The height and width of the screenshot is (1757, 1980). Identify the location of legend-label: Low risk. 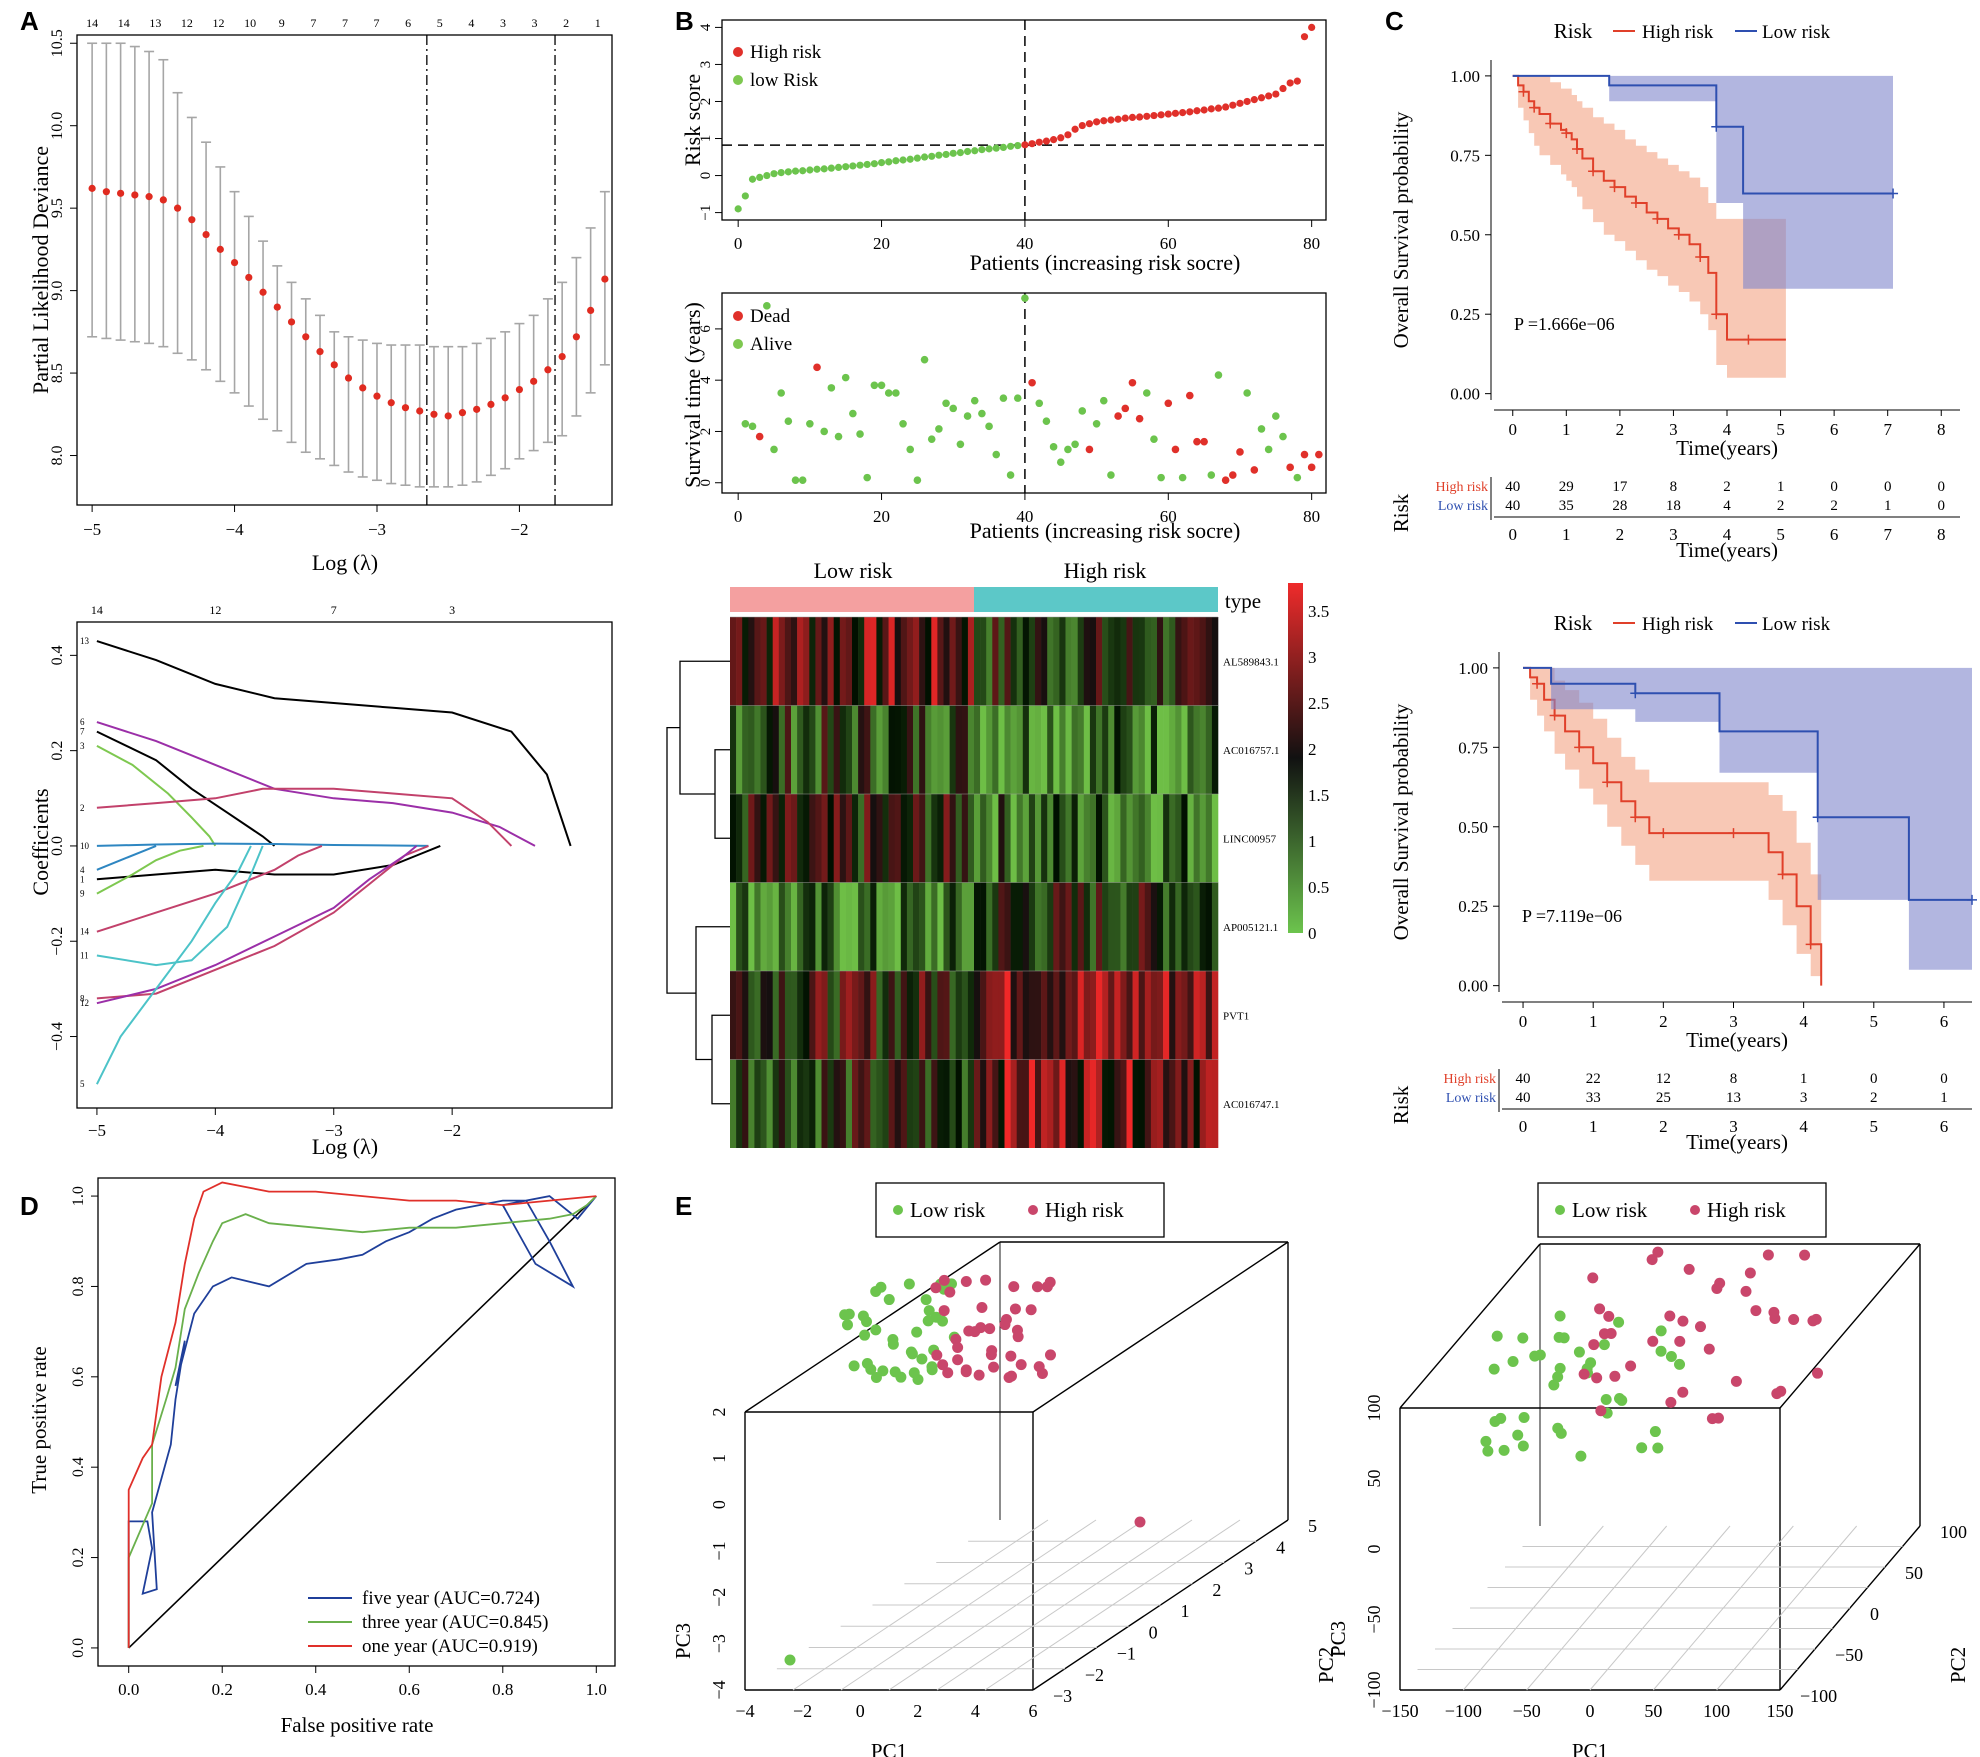
(1796, 624).